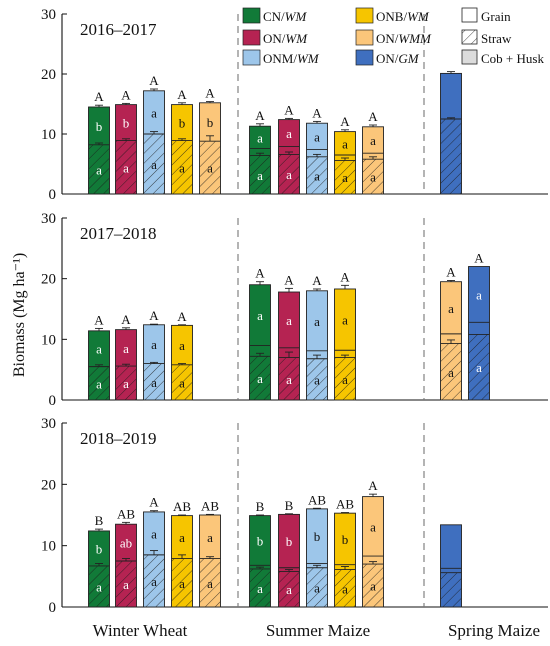  What do you see at coordinates (469, 57) in the screenshot?
I see `legend-swatch-cob` at bounding box center [469, 57].